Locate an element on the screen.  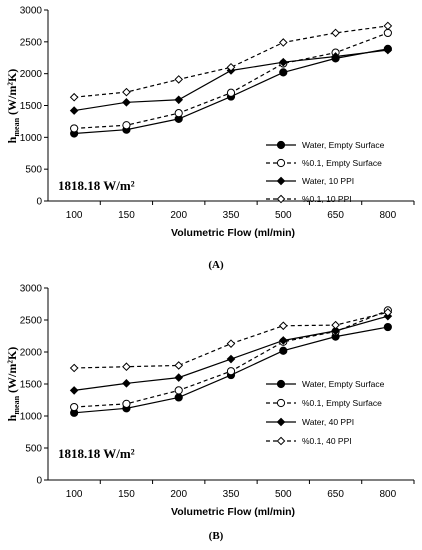
legend-item: Water, Empty Surface is located at coordinates (325, 145).